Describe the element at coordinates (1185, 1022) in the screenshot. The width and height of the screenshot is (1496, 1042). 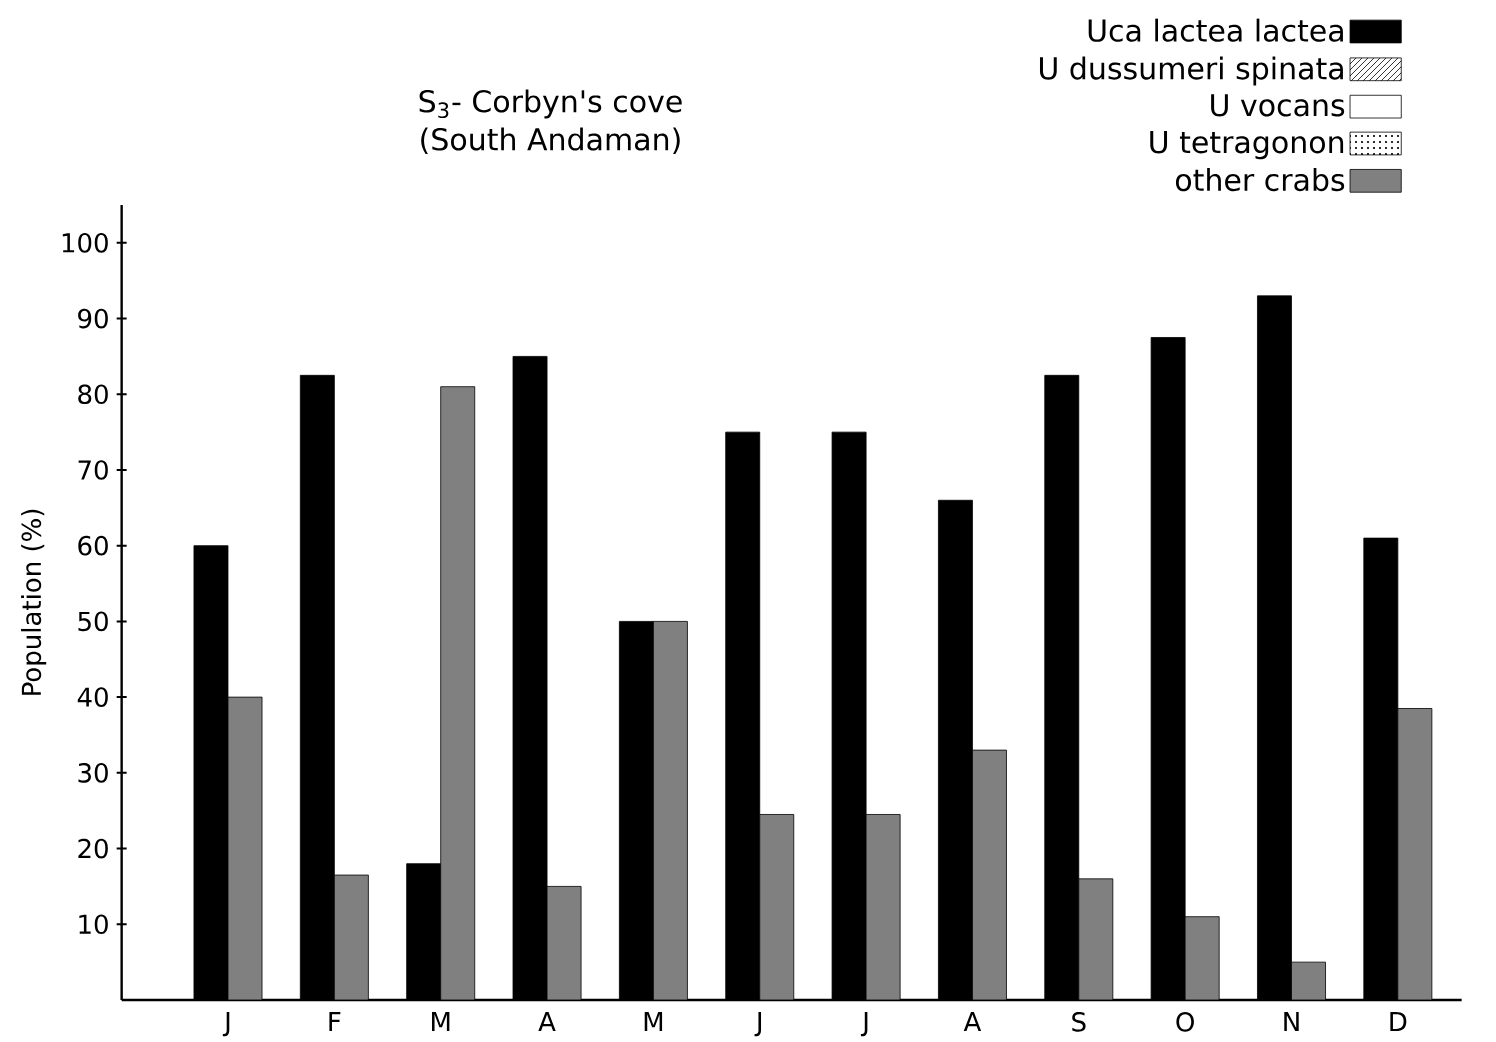
I see `x-tick-label: O` at that location.